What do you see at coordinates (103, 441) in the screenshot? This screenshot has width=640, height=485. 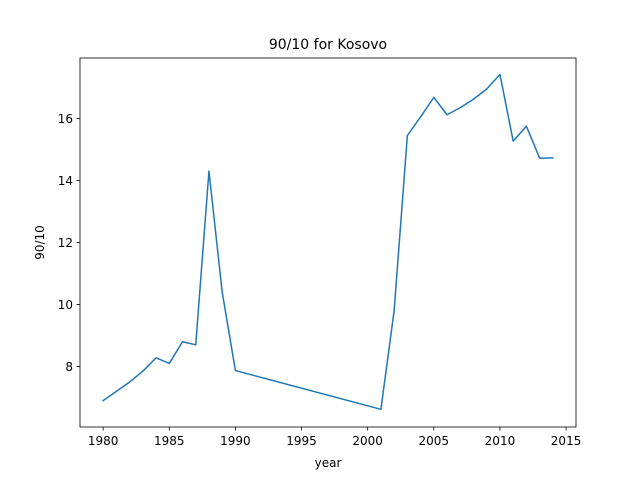 I see `x-tick-label: 1980` at bounding box center [103, 441].